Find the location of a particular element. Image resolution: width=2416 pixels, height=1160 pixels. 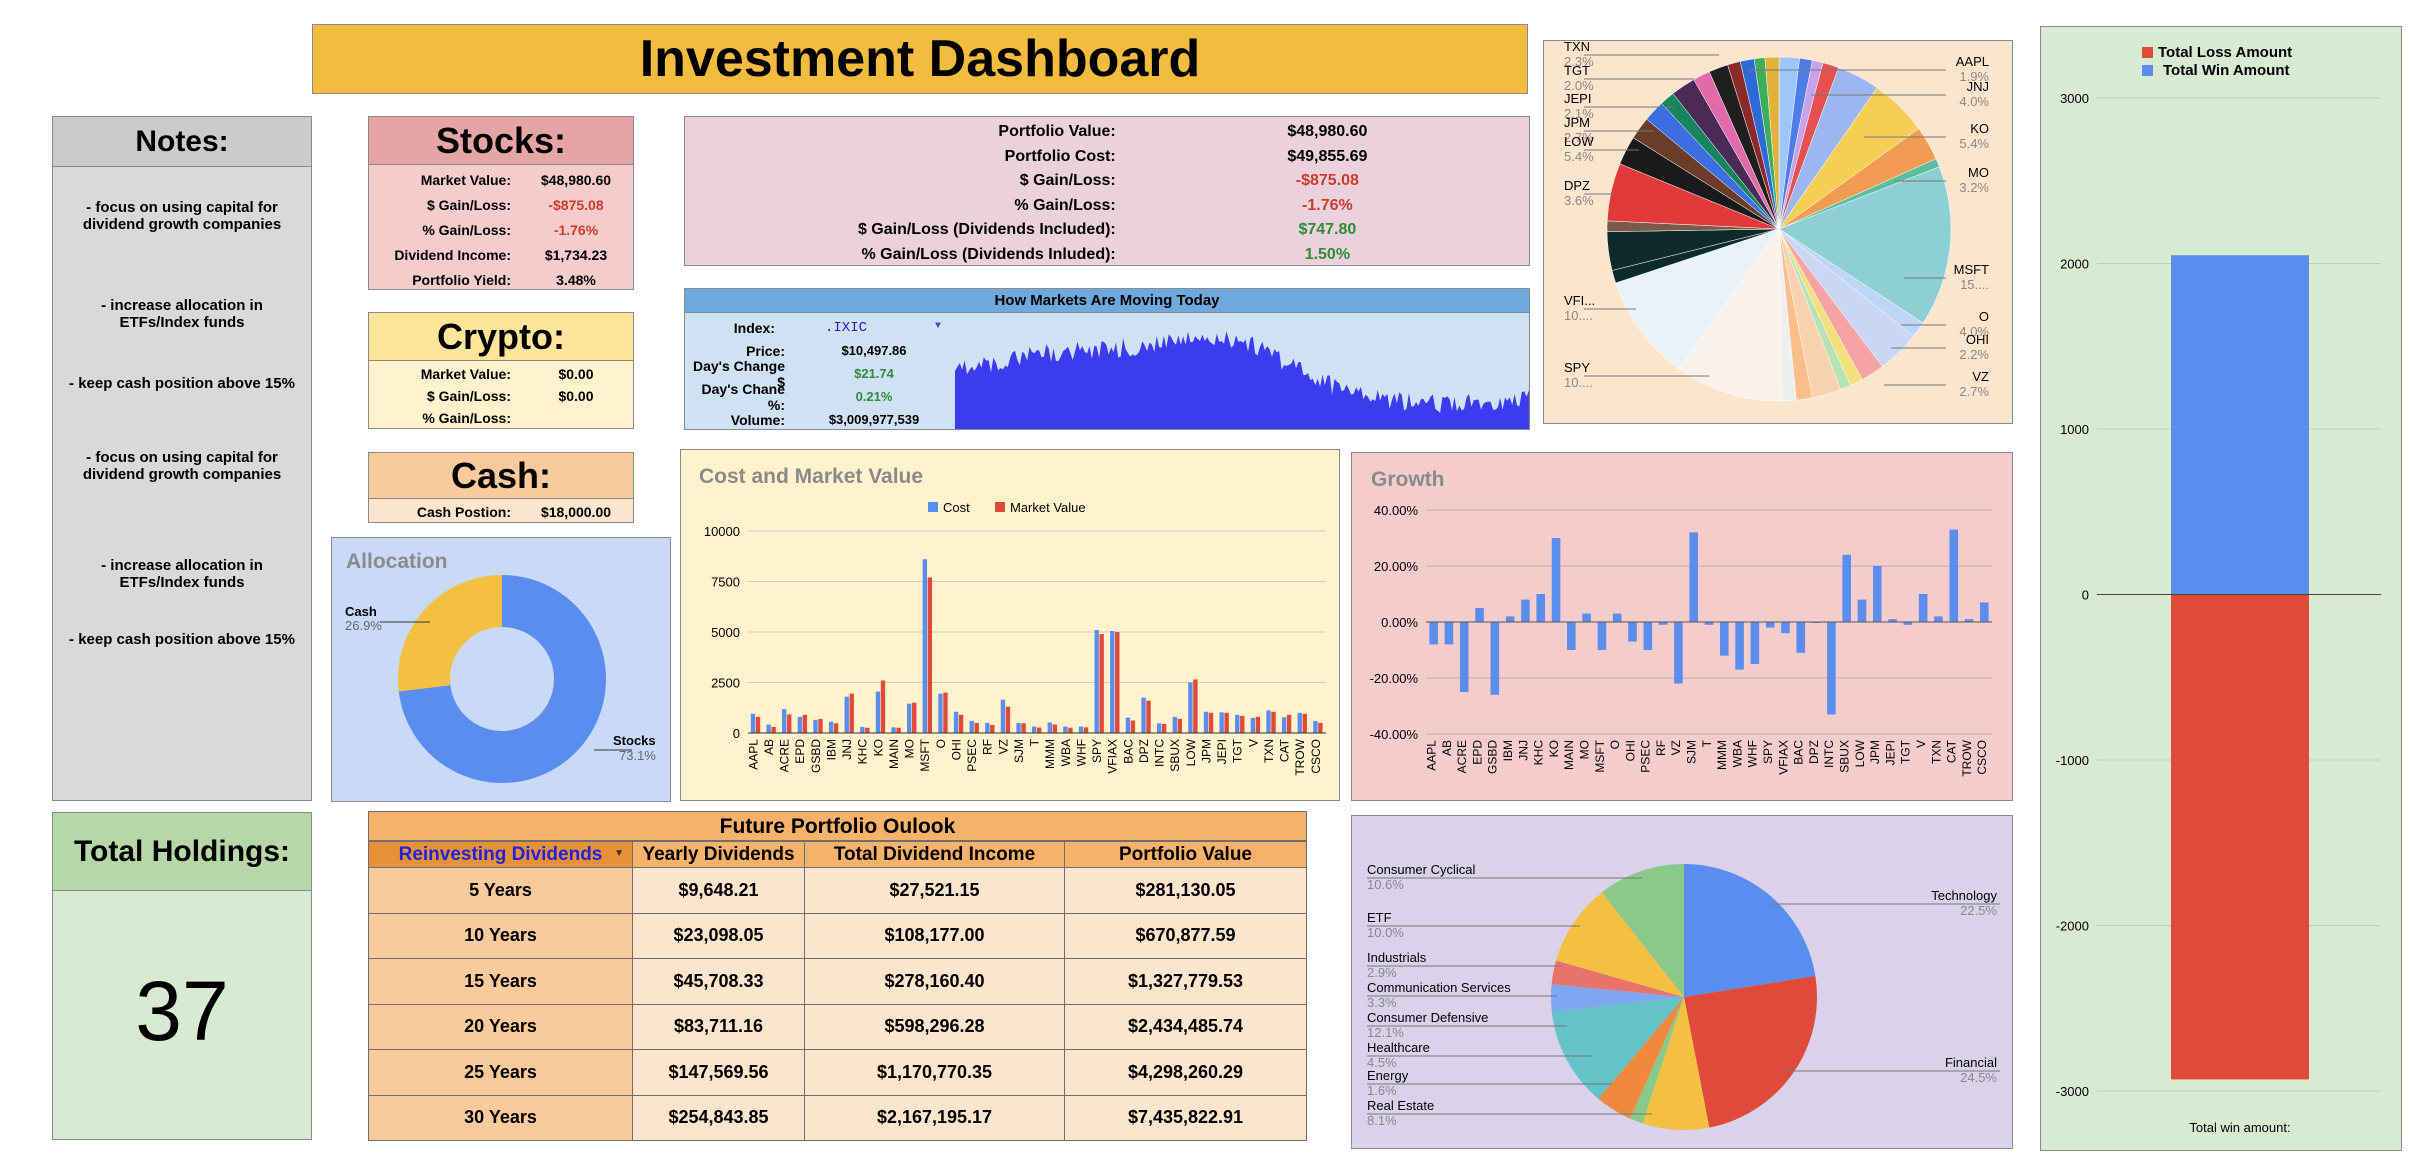

x-tick-label: TXN is located at coordinates (1269, 751).